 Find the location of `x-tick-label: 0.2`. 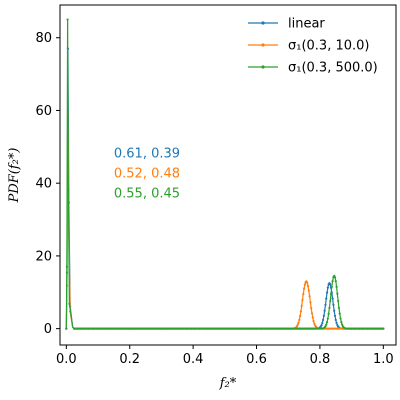

x-tick-label: 0.2 is located at coordinates (129, 359).